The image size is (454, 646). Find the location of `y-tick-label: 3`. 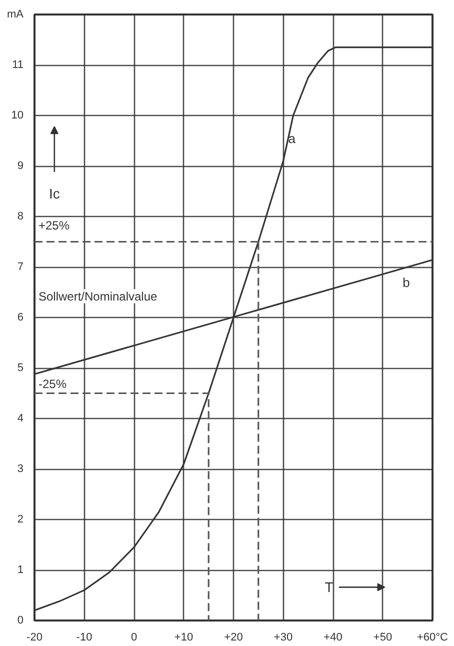

y-tick-label: 3 is located at coordinates (20, 469).